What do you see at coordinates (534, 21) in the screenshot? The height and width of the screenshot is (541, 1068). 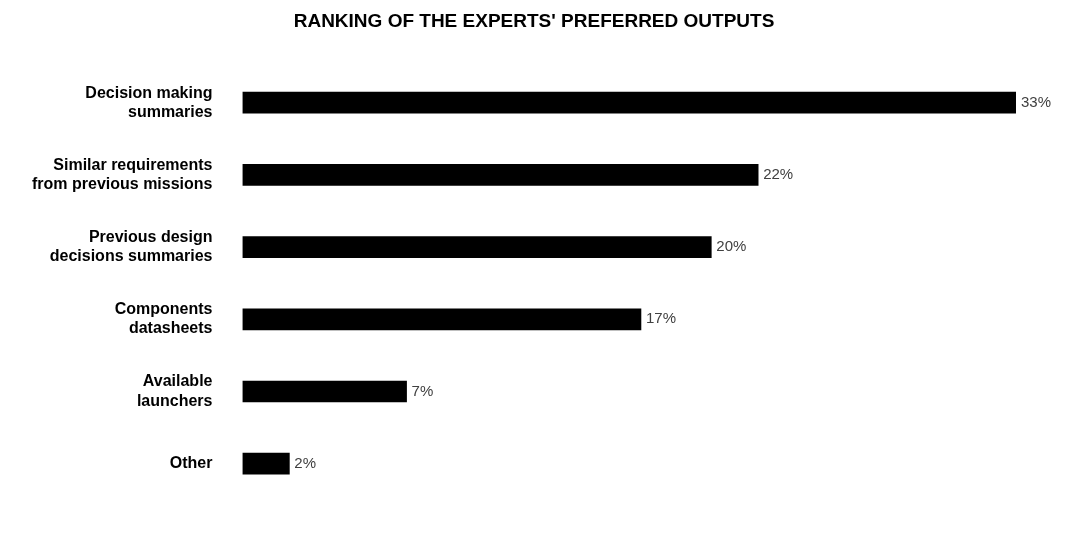 I see `chart-title: RANKING OF THE EXPERTS' PREFERRED OUTPUTS` at bounding box center [534, 21].